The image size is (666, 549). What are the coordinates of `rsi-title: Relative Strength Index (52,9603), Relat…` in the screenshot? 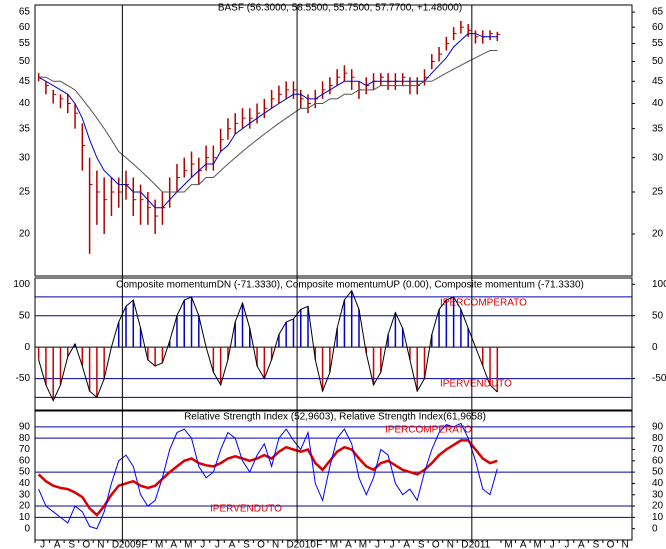 It's located at (335, 417).